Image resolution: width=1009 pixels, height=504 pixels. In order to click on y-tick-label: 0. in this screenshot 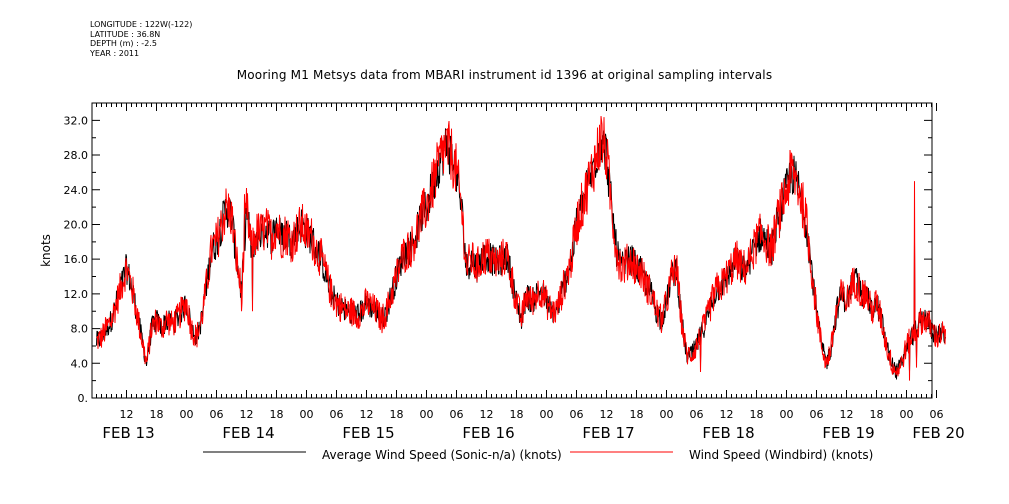, I will do `click(83, 398)`.